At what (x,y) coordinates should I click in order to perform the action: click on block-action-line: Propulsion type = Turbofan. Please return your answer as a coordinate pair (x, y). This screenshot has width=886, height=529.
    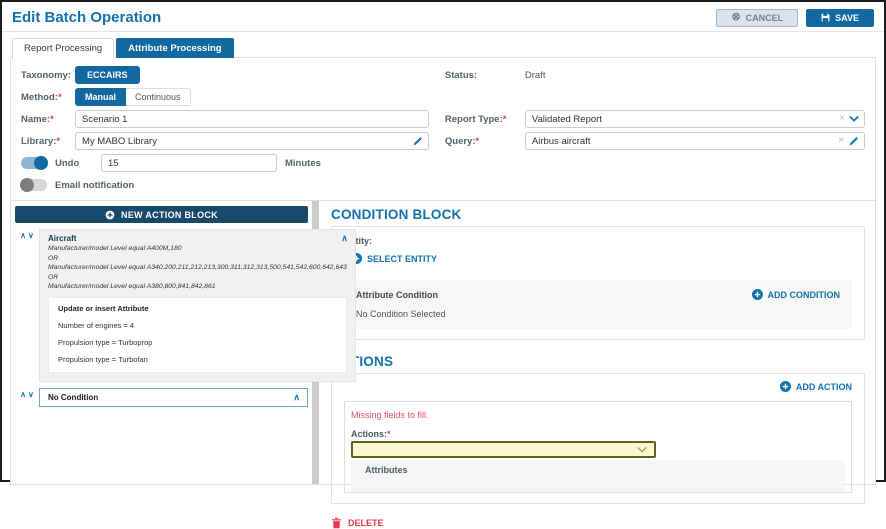
    Looking at the image, I should click on (103, 359).